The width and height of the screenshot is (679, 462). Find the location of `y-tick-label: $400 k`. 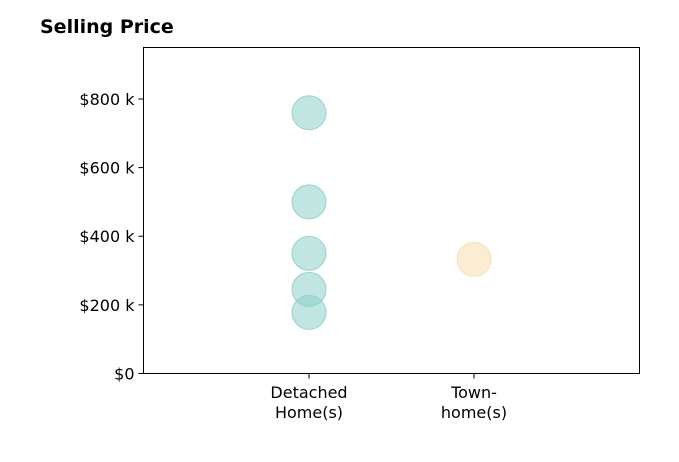

y-tick-label: $400 k is located at coordinates (107, 236).